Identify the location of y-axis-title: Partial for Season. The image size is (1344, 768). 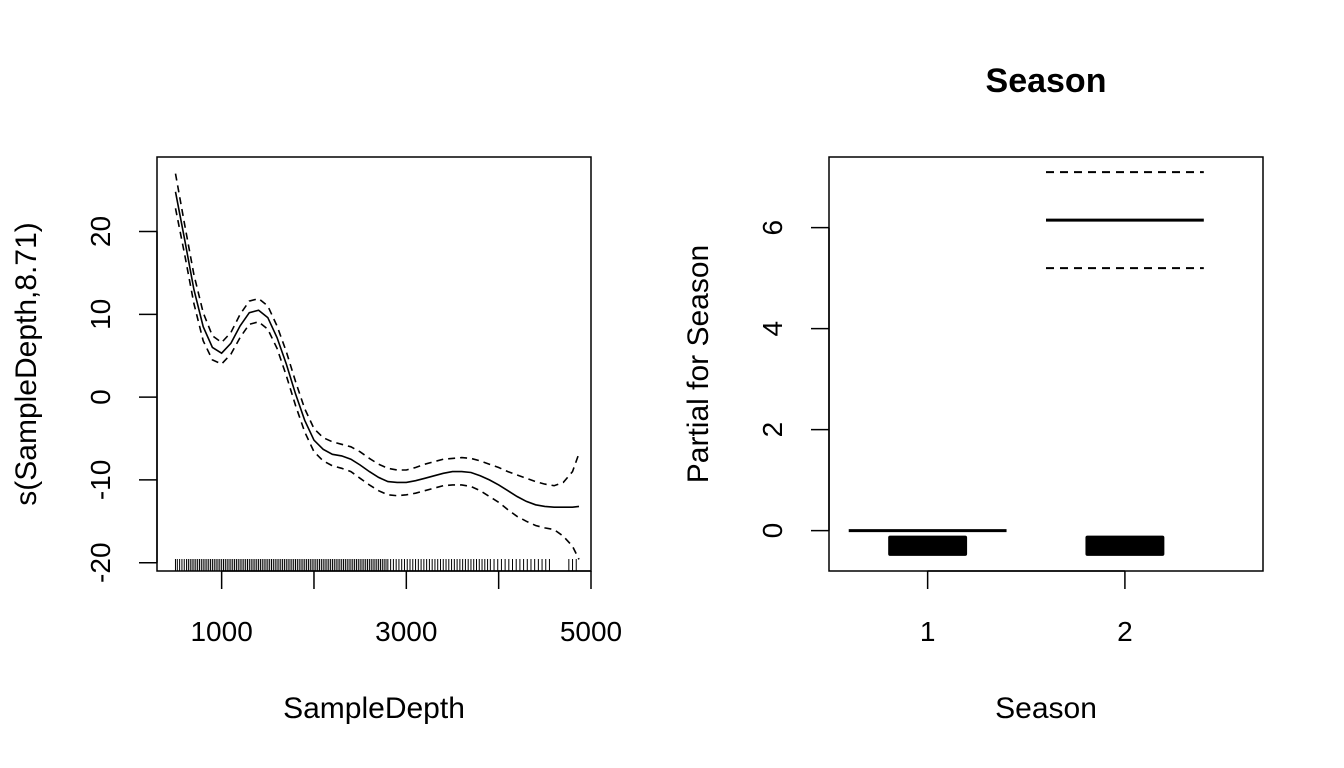
(698, 364).